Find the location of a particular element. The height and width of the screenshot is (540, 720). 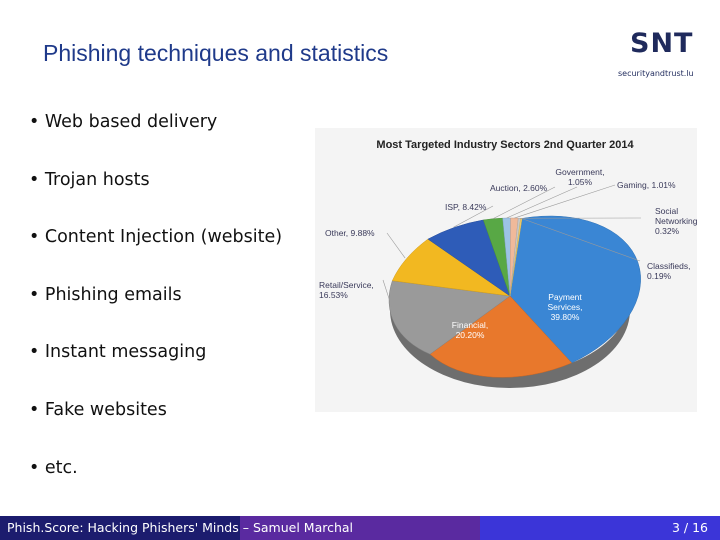

bullet-item: • Trojan hosts is located at coordinates (89, 179).